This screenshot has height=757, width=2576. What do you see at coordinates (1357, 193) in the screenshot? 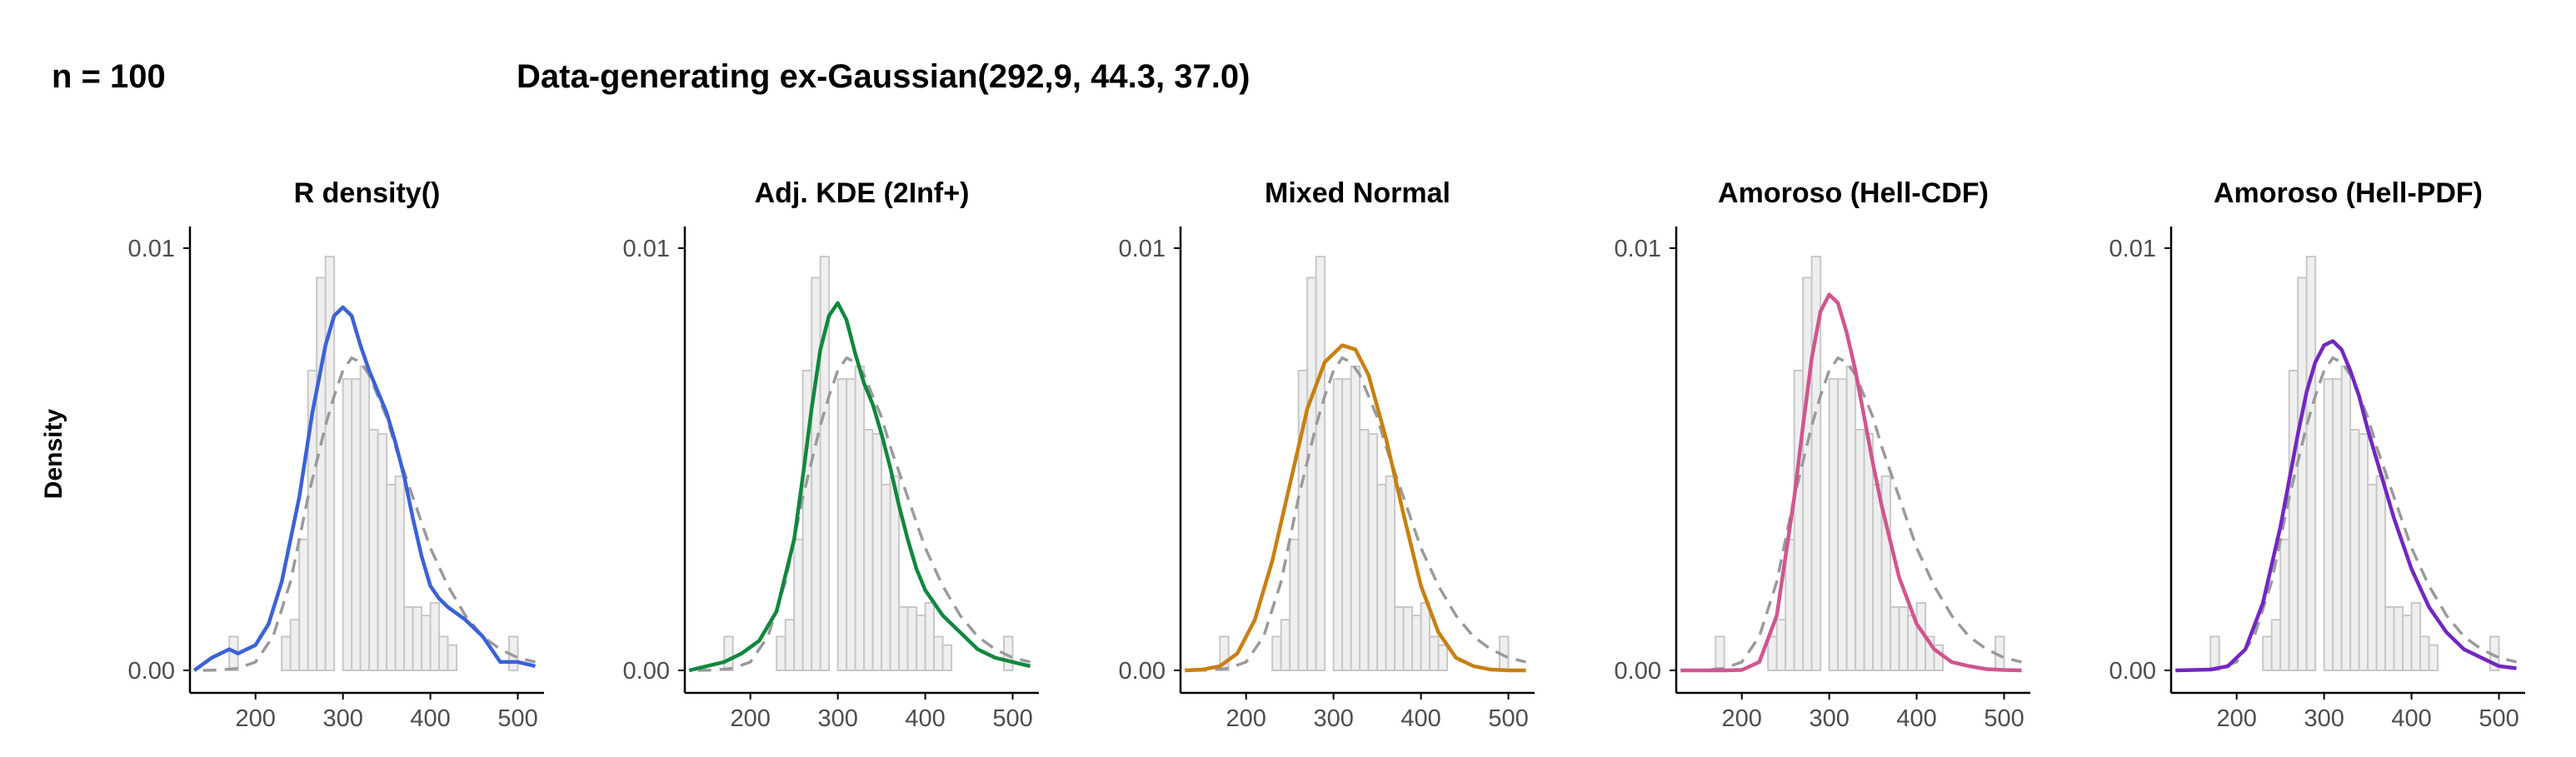
I see `panel-title: Mixed Normal` at bounding box center [1357, 193].